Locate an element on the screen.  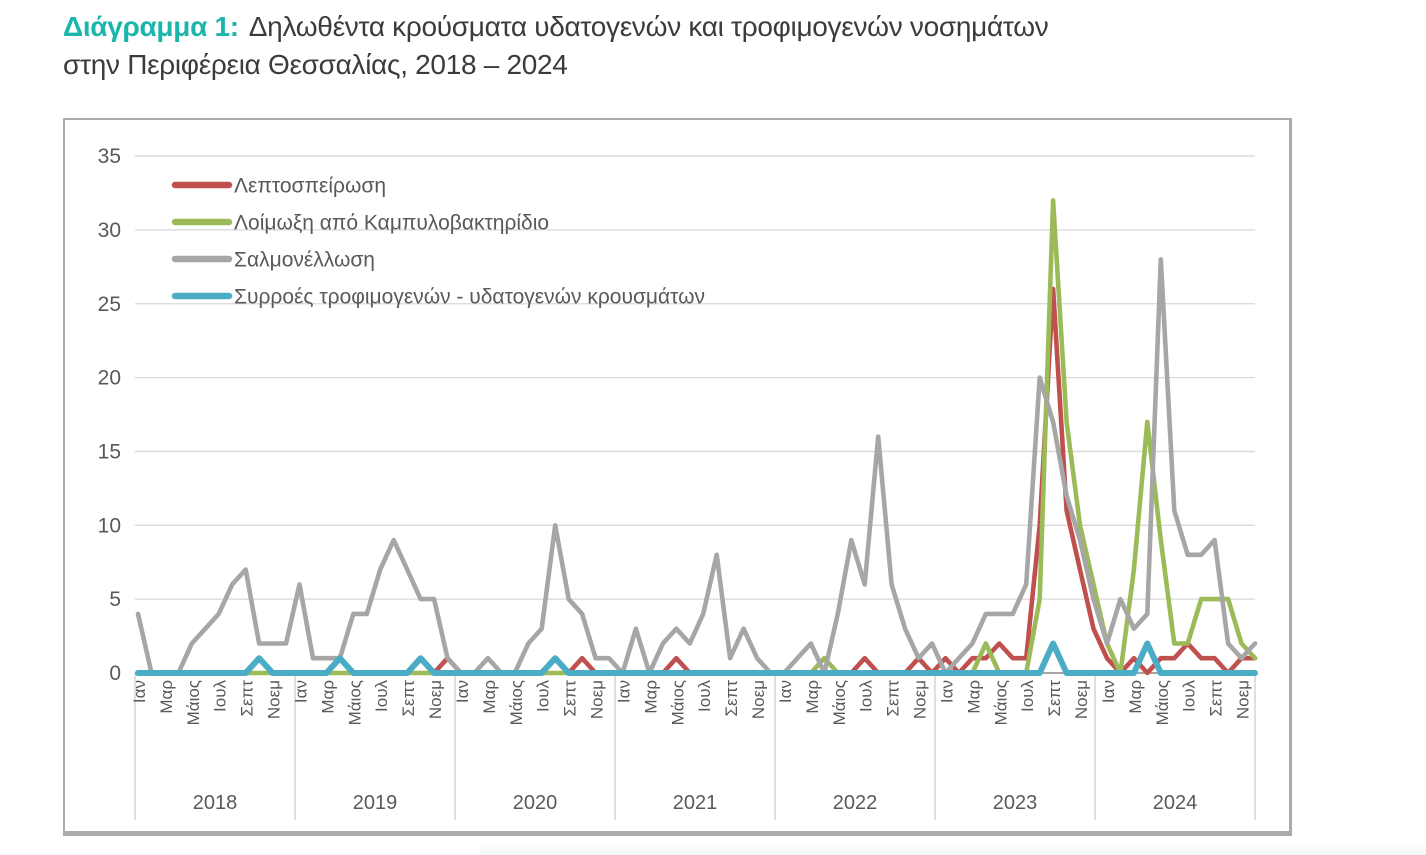
year-label: 2019 is located at coordinates (375, 803).